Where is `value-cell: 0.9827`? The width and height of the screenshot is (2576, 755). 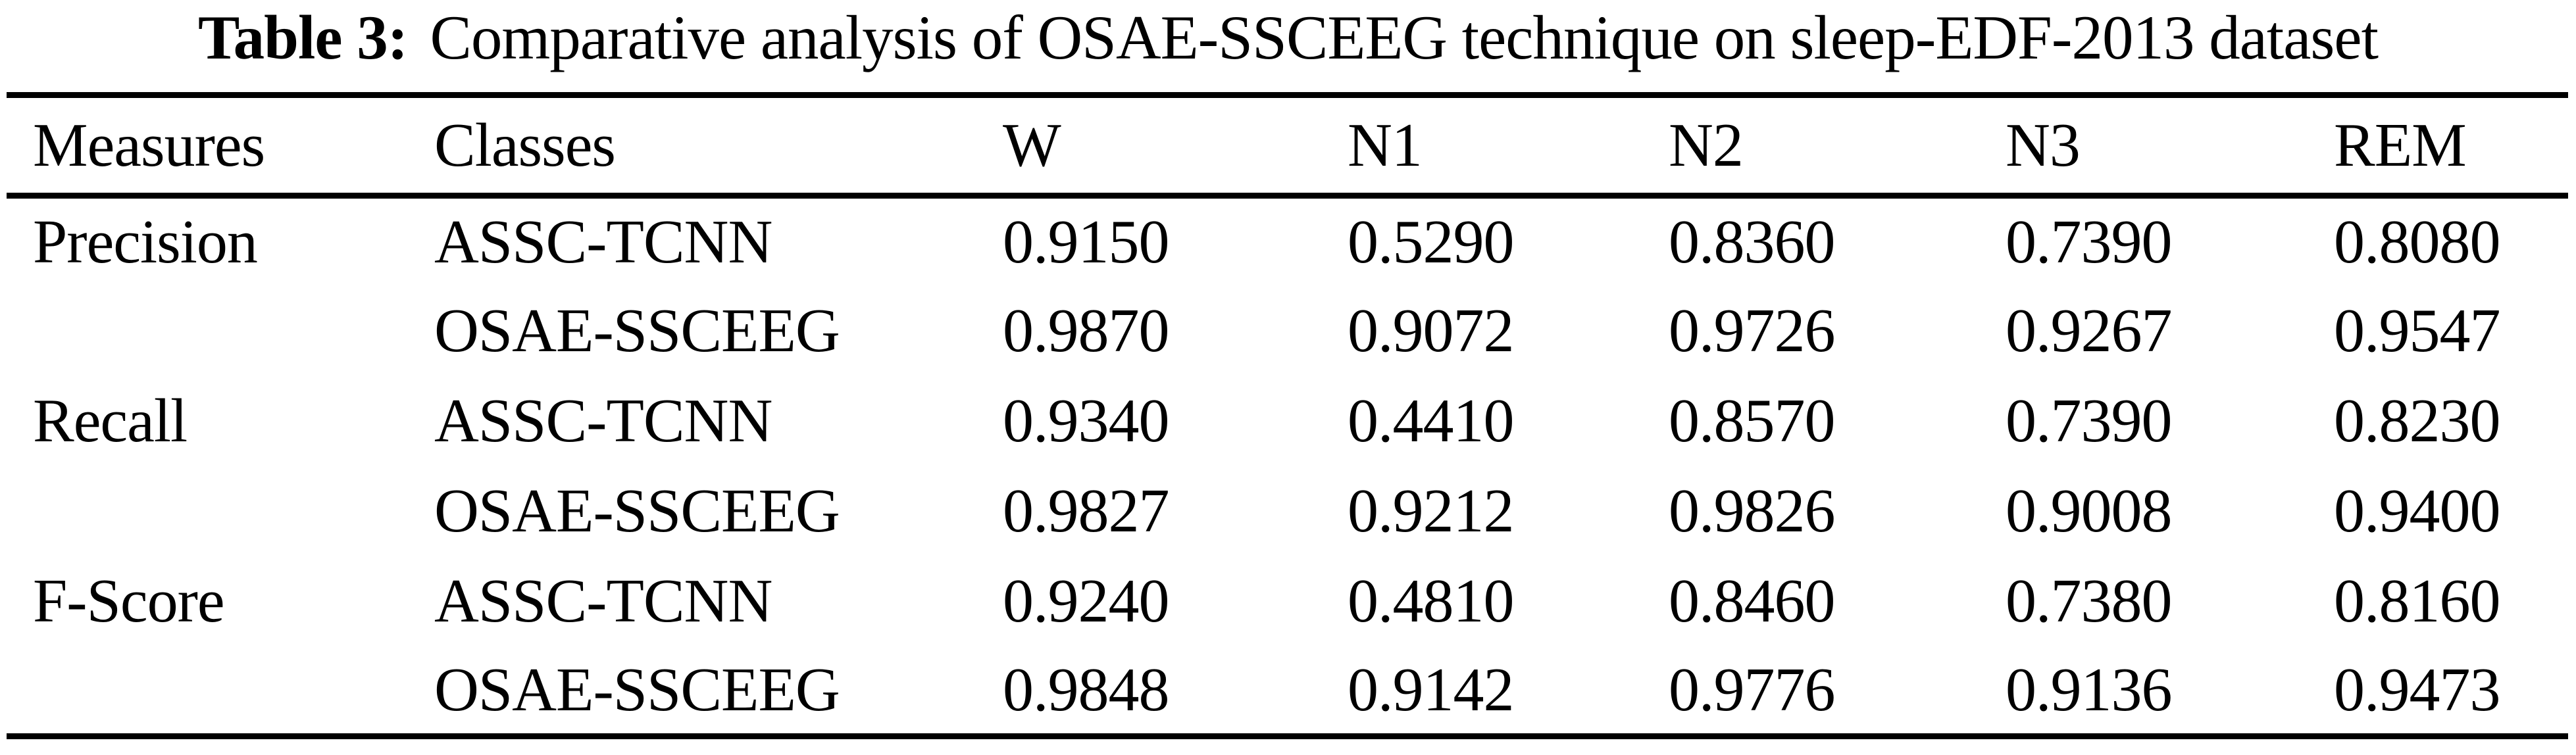
value-cell: 0.9827 is located at coordinates (1086, 511).